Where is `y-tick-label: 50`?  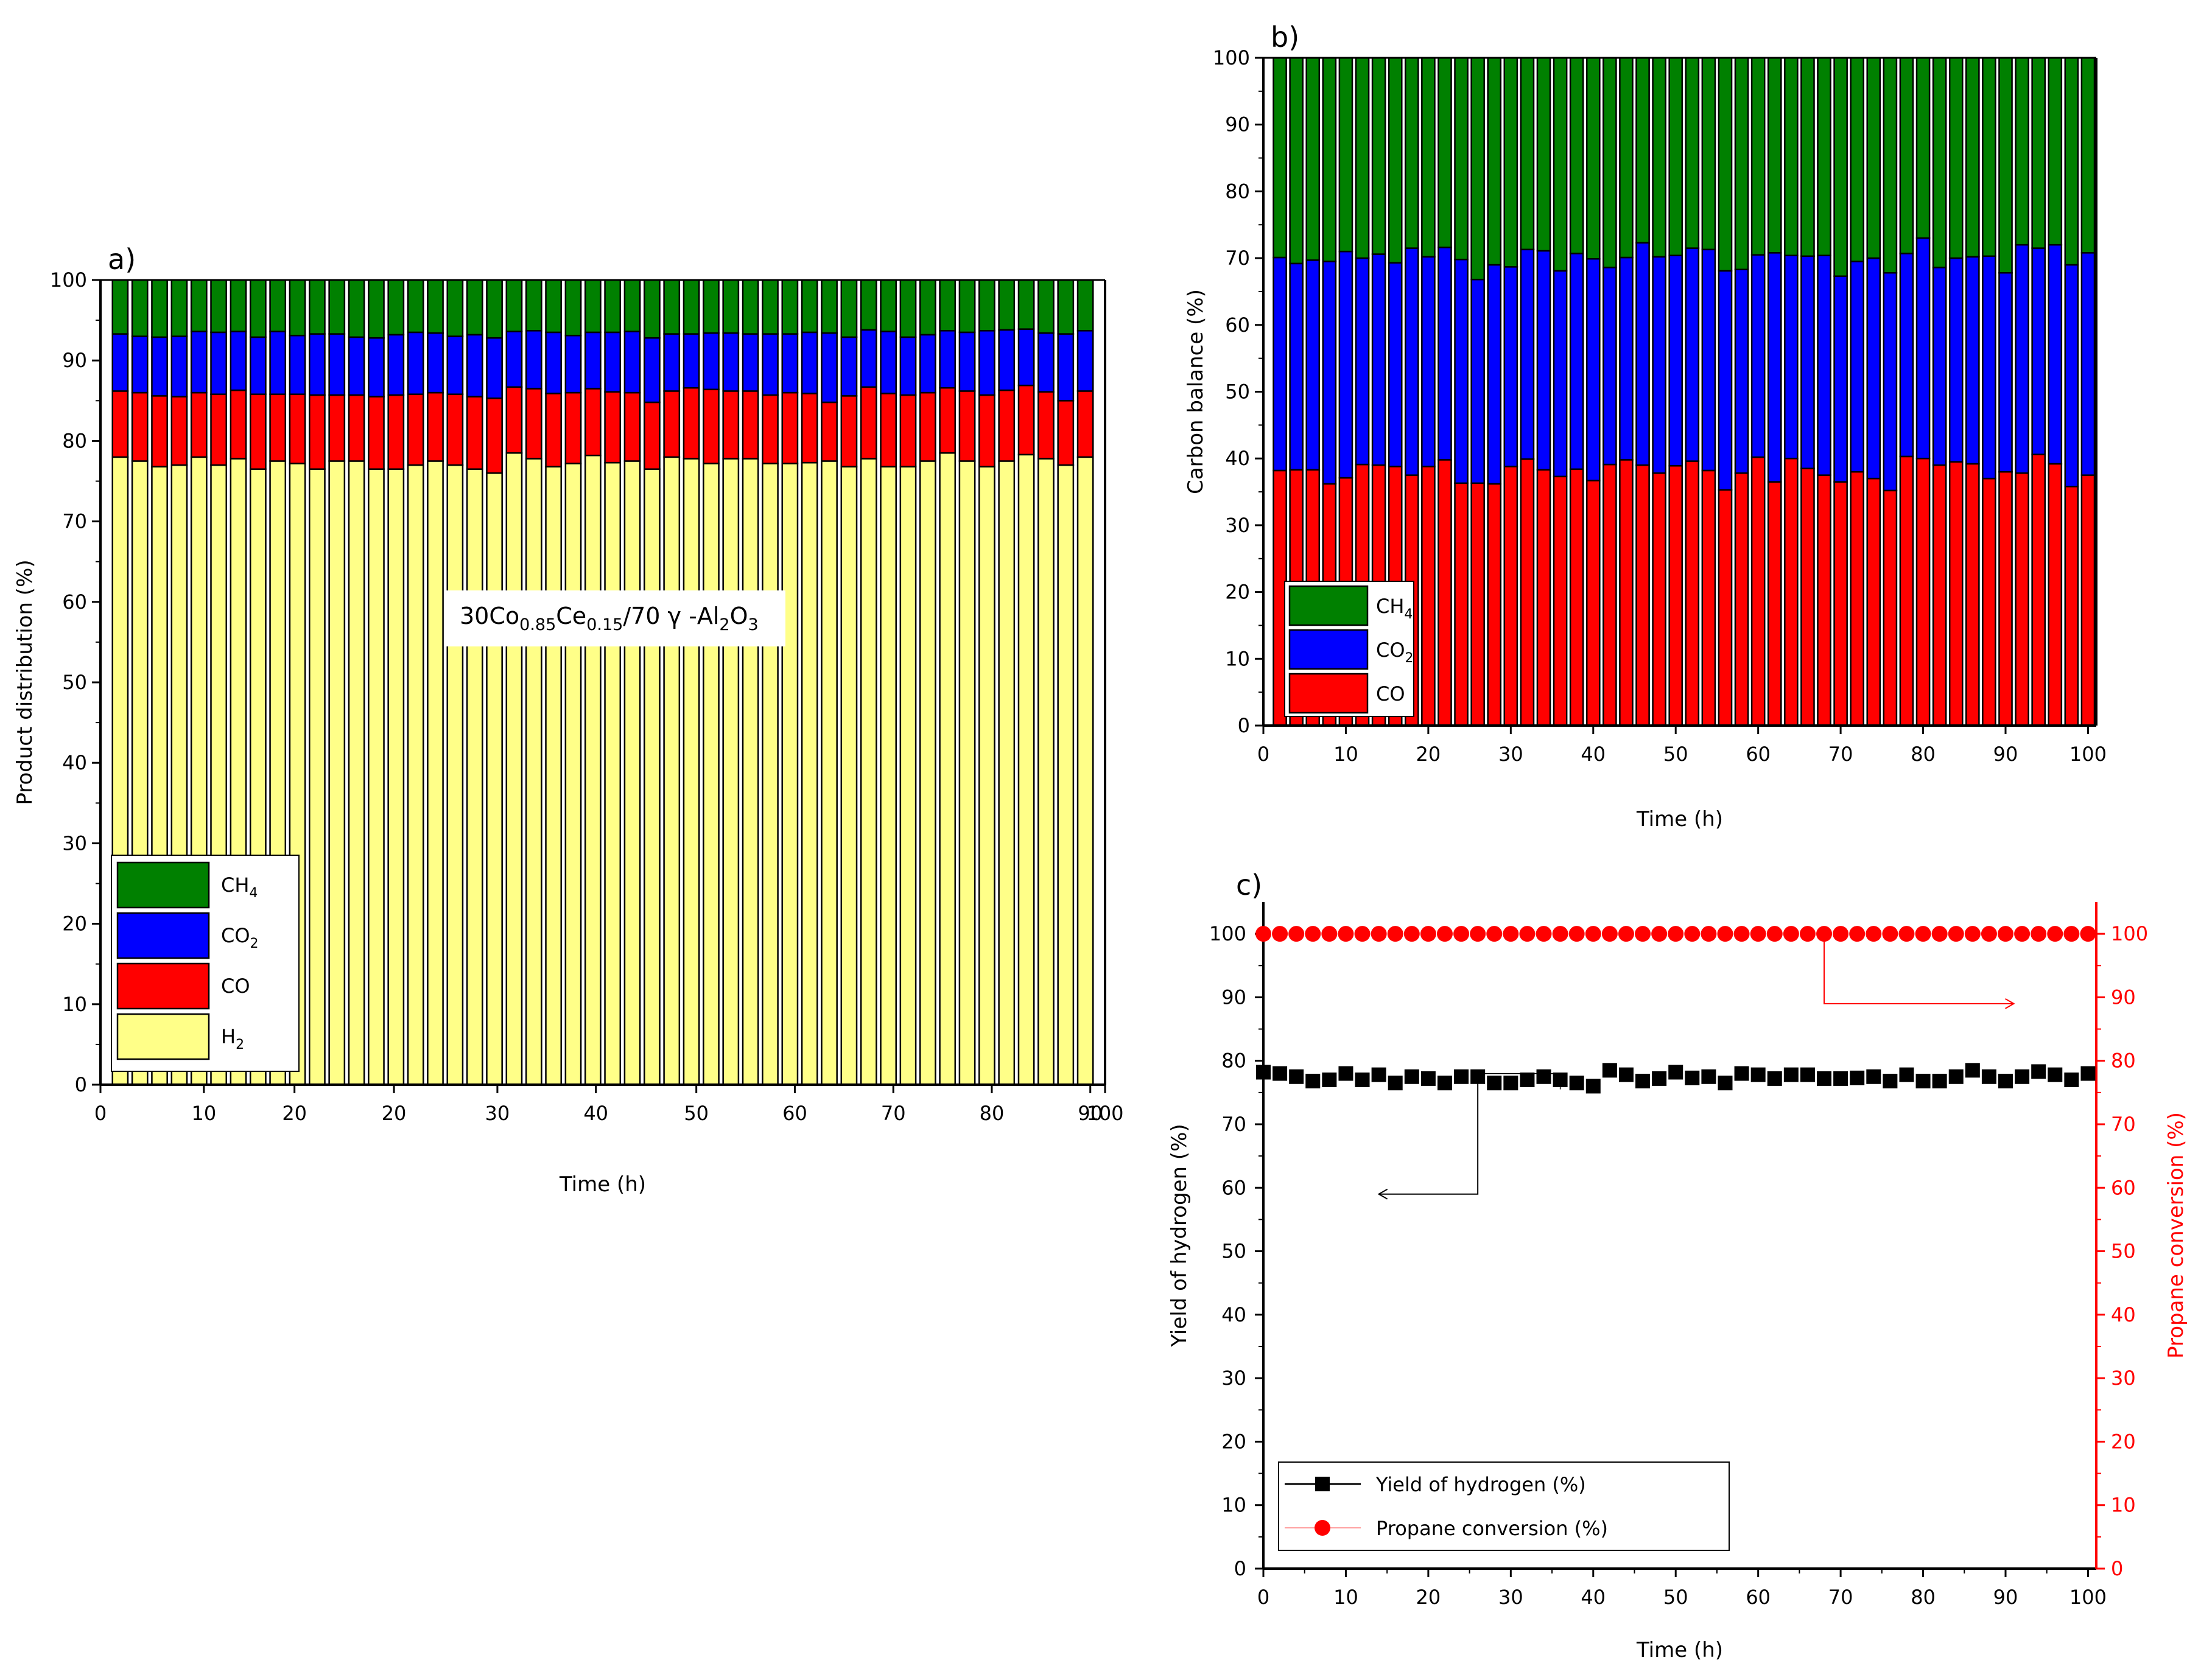
y-tick-label: 50 is located at coordinates (1233, 1251).